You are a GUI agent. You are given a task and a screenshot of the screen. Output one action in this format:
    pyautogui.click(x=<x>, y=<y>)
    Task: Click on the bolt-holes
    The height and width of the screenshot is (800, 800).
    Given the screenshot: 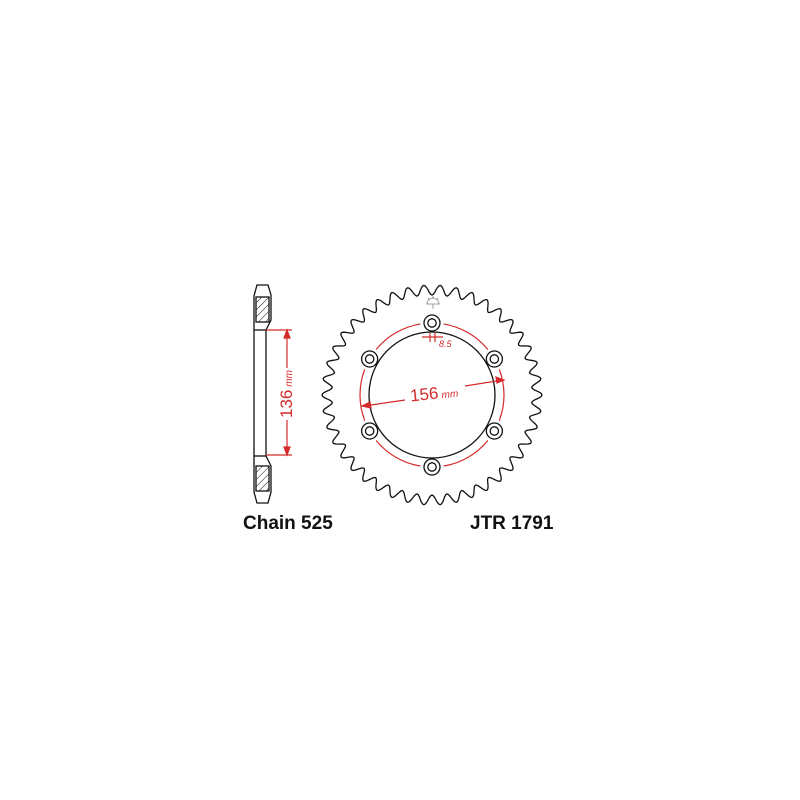 What is the action you would take?
    pyautogui.click(x=432, y=395)
    